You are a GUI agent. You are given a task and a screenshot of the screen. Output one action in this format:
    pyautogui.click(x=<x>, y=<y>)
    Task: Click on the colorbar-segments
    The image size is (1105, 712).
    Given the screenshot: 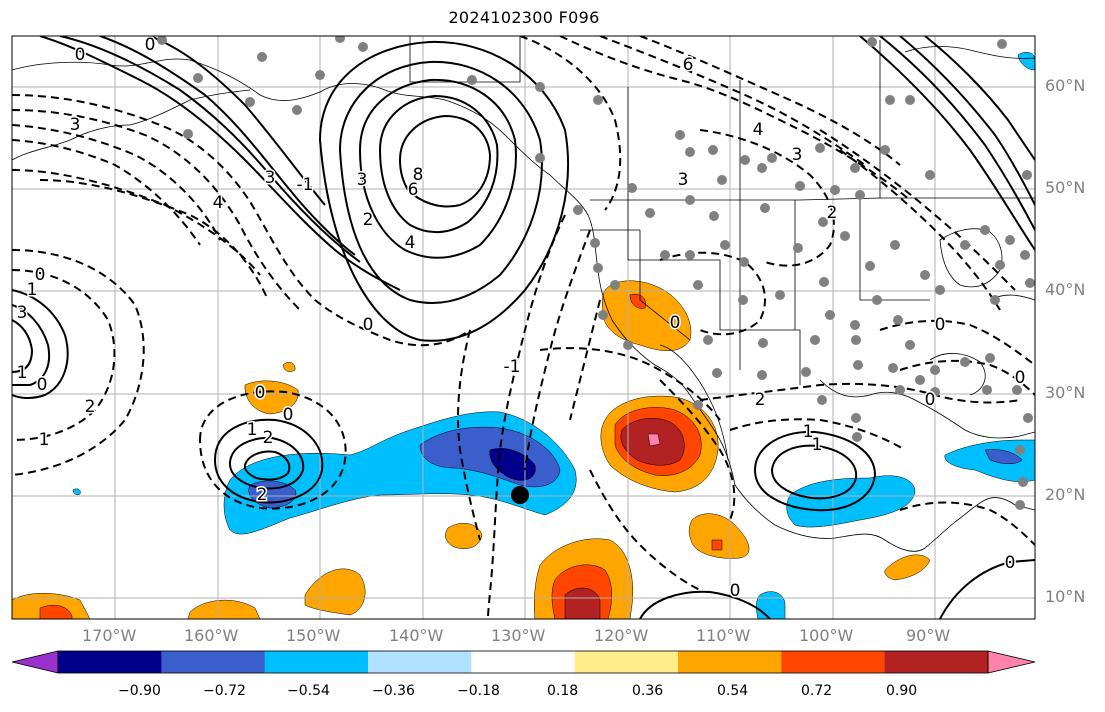 What is the action you would take?
    pyautogui.click(x=523, y=662)
    